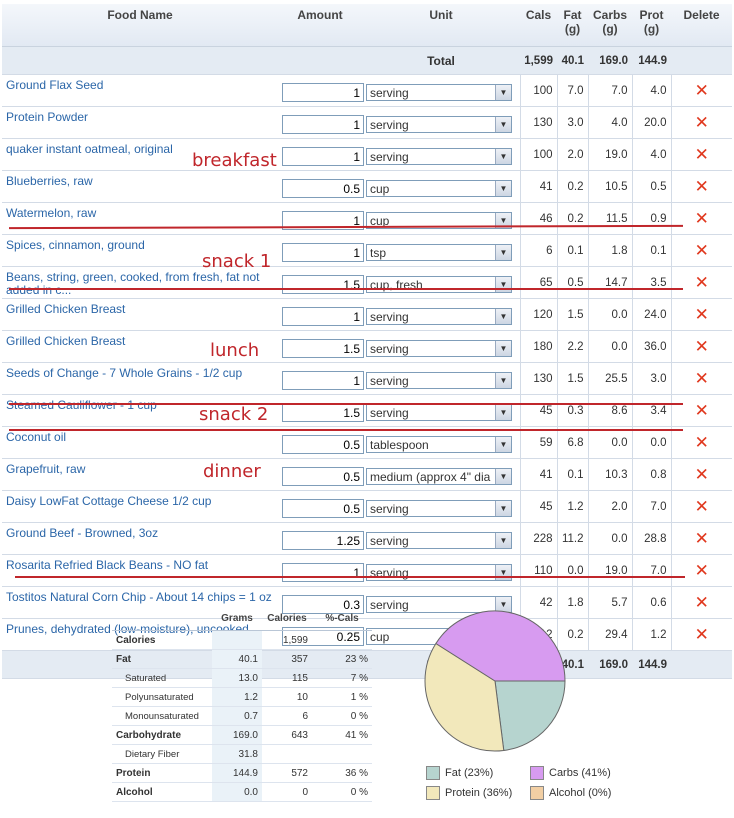  Describe the element at coordinates (651, 154) in the screenshot. I see `food-prot: 4.0` at that location.